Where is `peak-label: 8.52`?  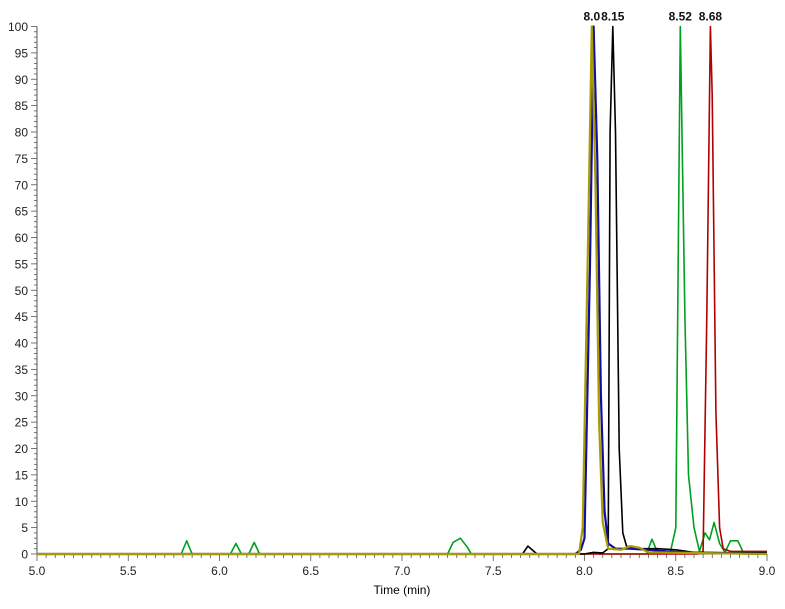
peak-label: 8.52 is located at coordinates (681, 17).